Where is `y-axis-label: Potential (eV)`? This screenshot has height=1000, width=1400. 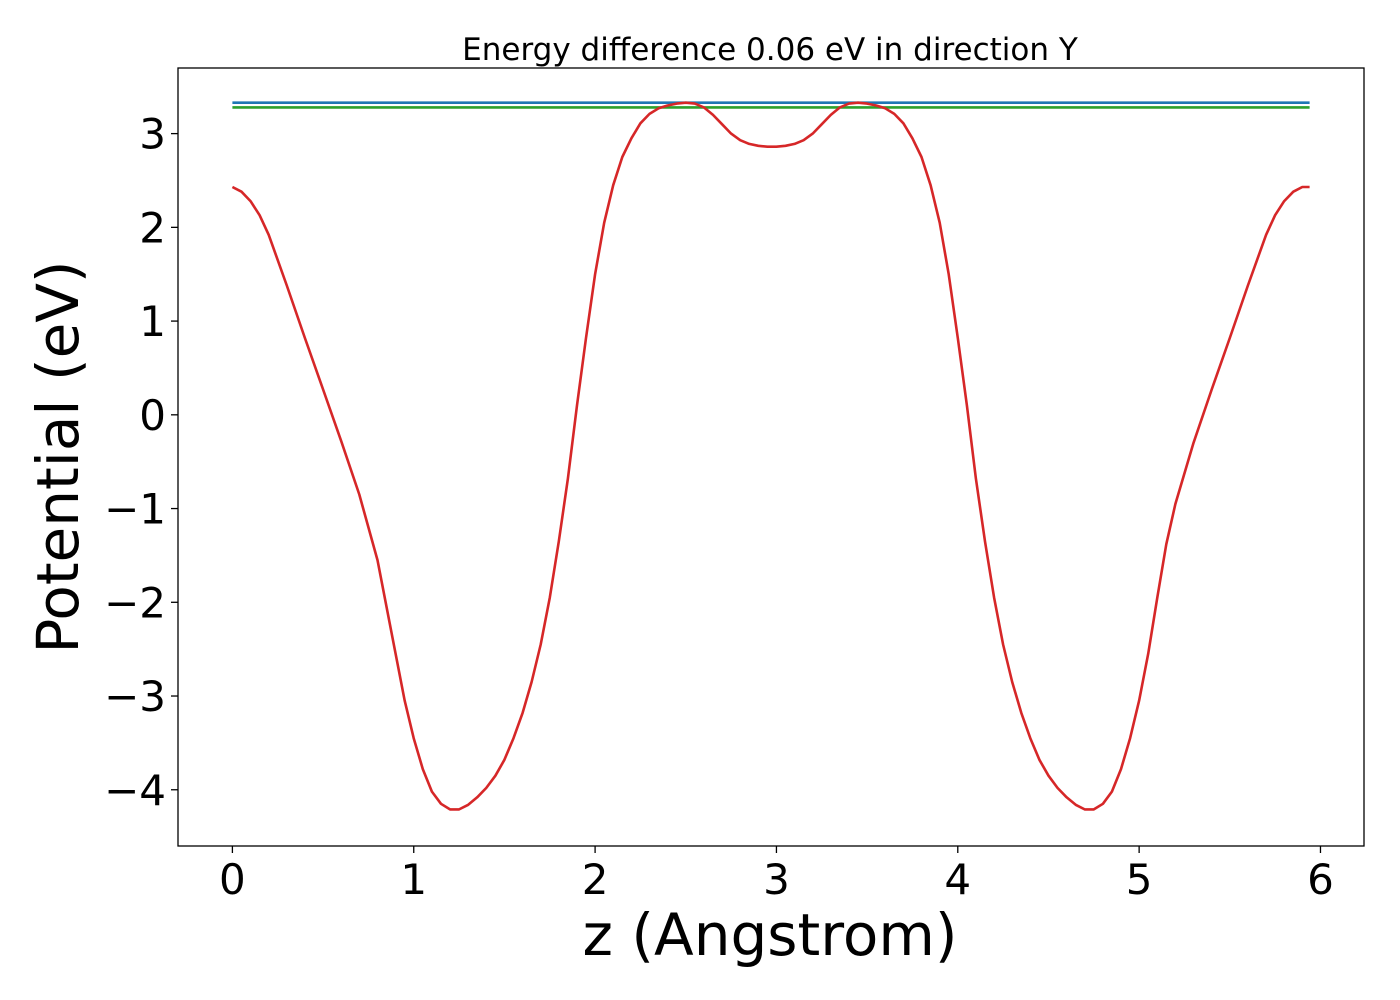 y-axis-label: Potential (eV) is located at coordinates (58, 456).